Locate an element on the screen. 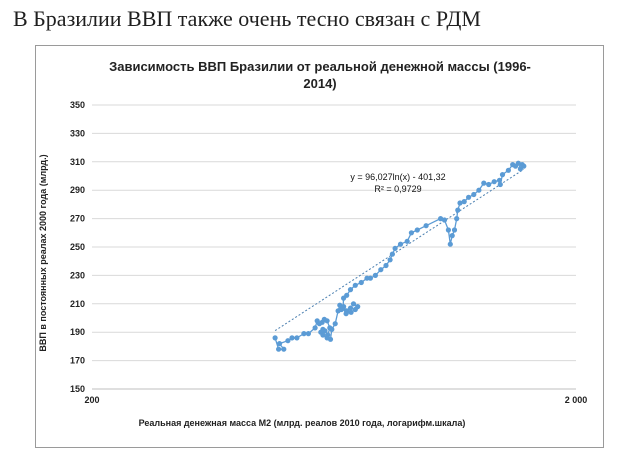 The width and height of the screenshot is (640, 454). y-tick-label: 210 is located at coordinates (77, 304).